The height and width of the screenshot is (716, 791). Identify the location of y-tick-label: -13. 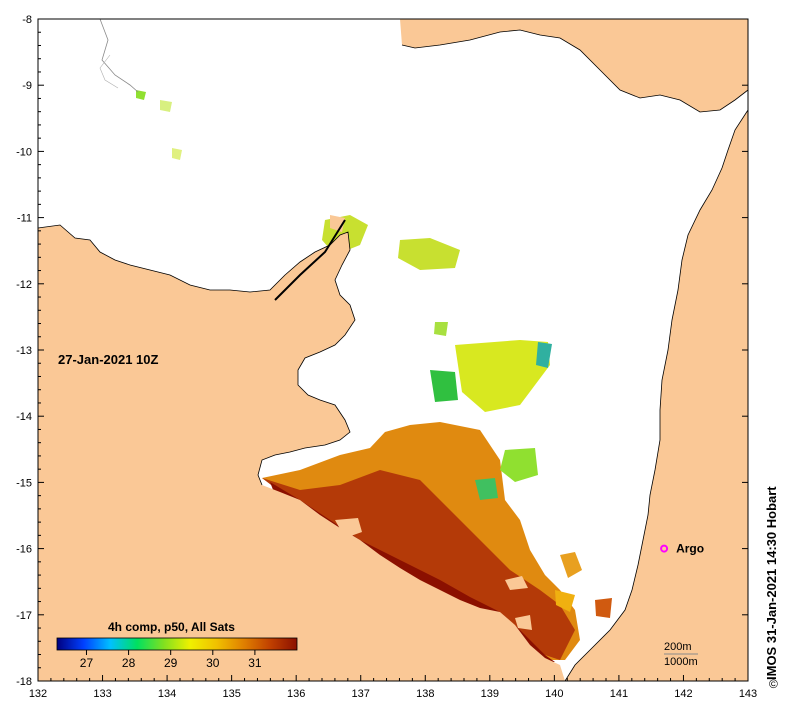
(24, 351).